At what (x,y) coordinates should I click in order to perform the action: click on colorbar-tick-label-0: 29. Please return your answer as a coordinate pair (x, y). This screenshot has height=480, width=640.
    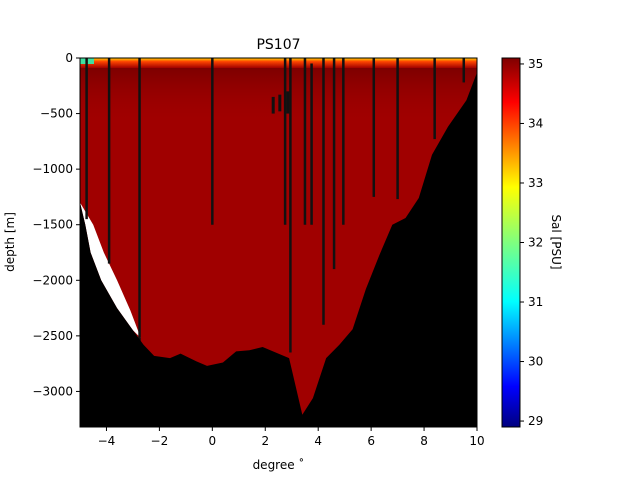
    Looking at the image, I should click on (535, 421).